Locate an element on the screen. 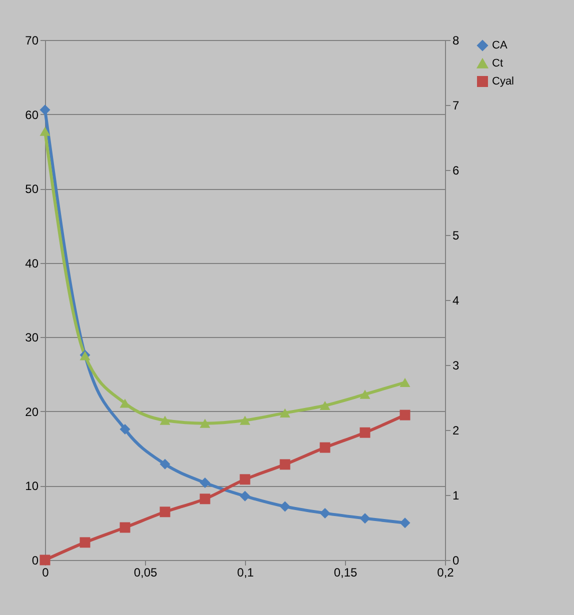 The image size is (574, 615). x-tick-label: 0,05 is located at coordinates (146, 573).